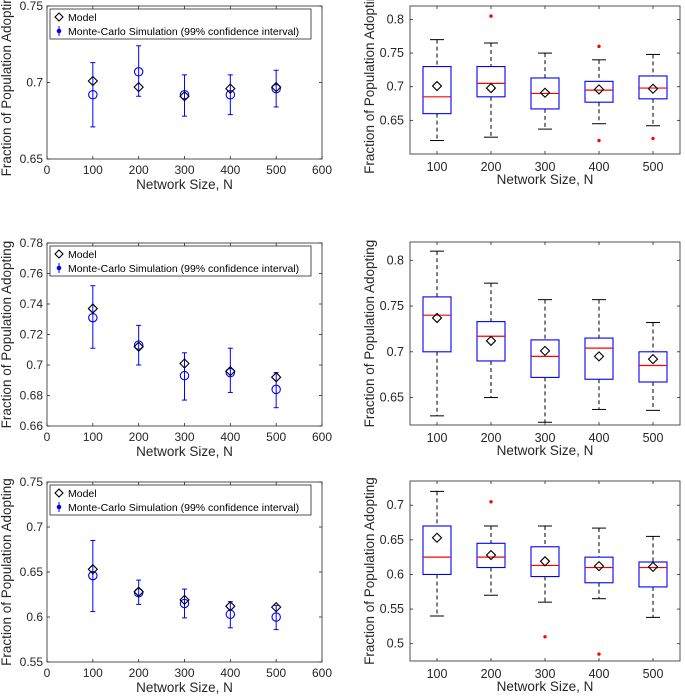  Describe the element at coordinates (47, 437) in the screenshot. I see `x-tick-label: 0` at that location.